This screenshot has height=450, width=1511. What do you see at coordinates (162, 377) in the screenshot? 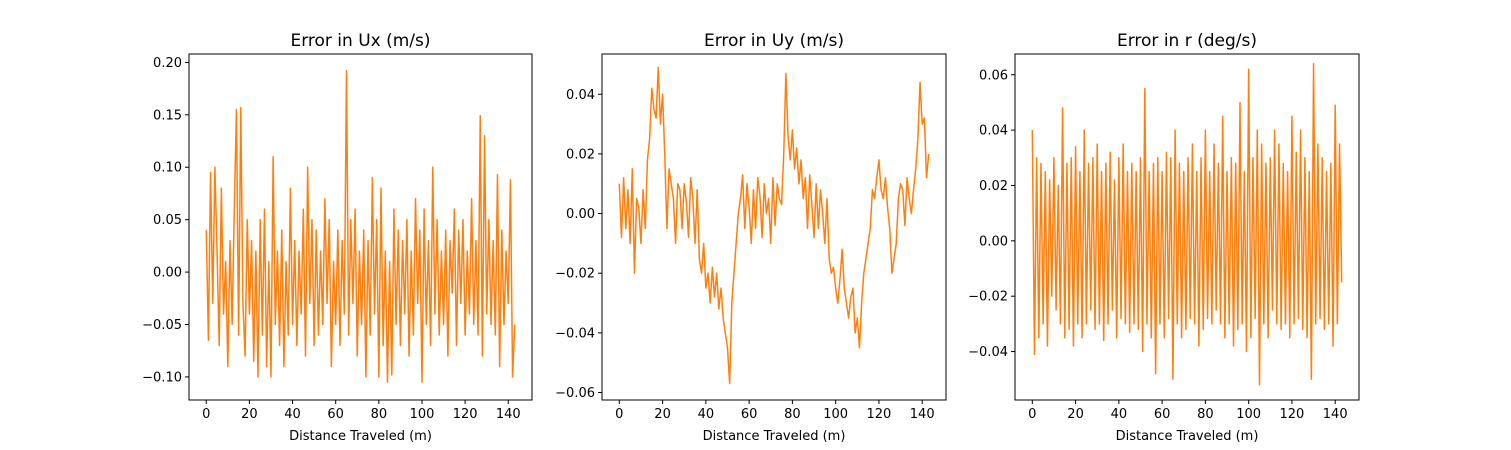
I see `y-tick-label: −0.10` at bounding box center [162, 377].